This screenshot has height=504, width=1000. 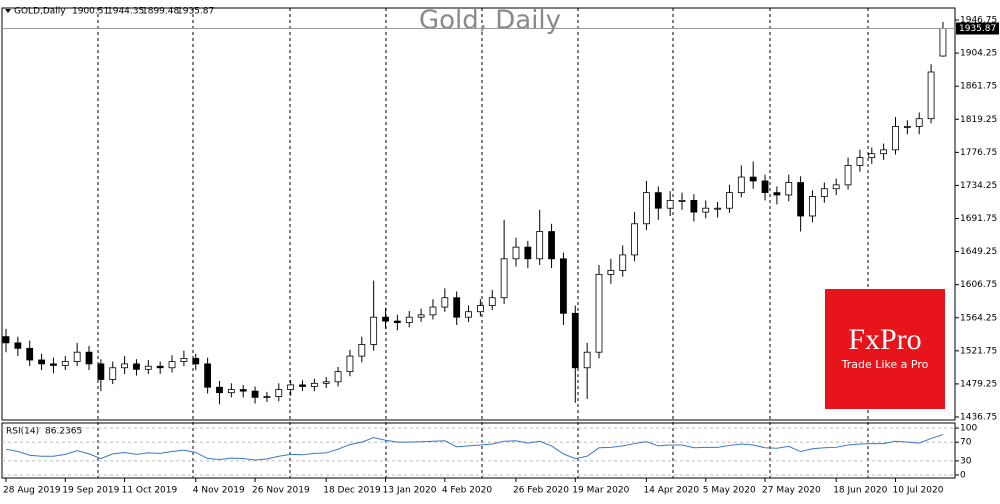 What do you see at coordinates (885, 364) in the screenshot?
I see `logo-tagline: Trade Like a Pro` at bounding box center [885, 364].